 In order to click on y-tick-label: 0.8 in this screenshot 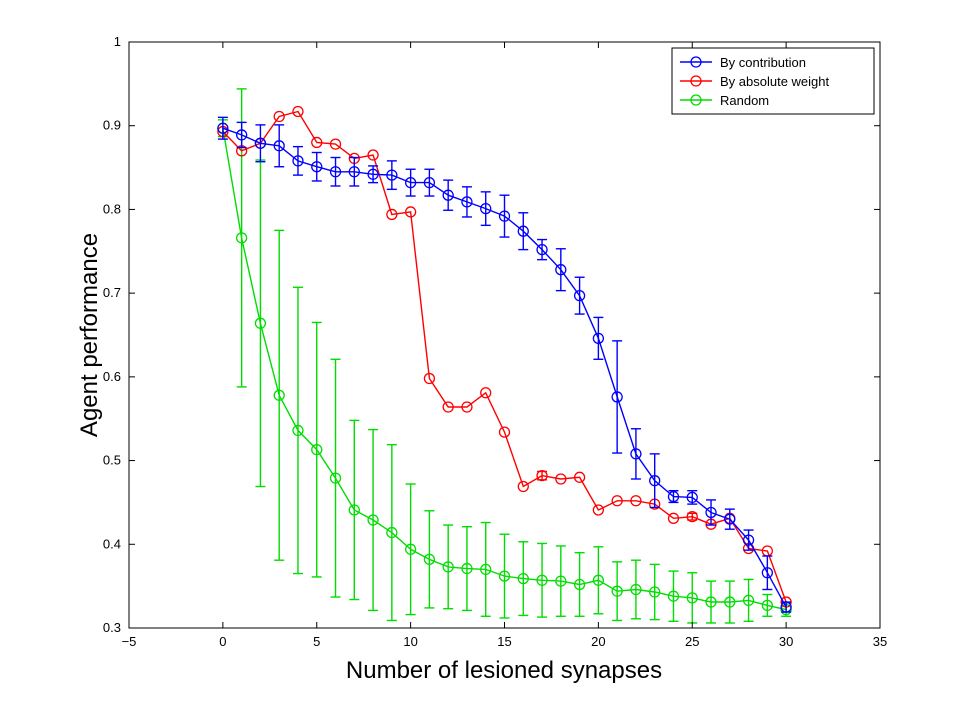, I will do `click(112, 208)`.